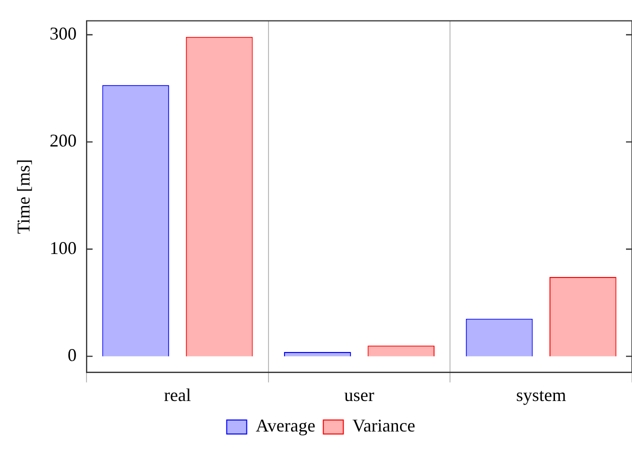 The image size is (632, 450). What do you see at coordinates (384, 426) in the screenshot?
I see `legend-label: Variance` at bounding box center [384, 426].